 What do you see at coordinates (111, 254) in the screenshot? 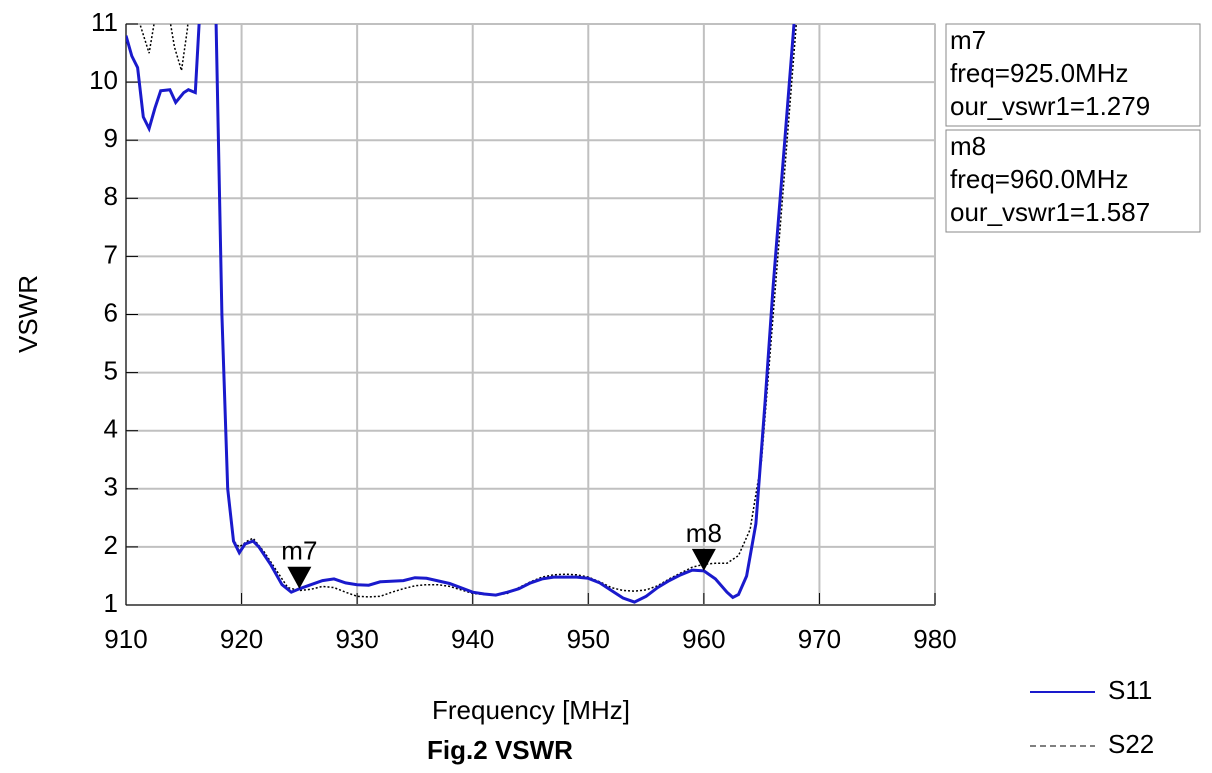
I see `y-tick-label: 7` at bounding box center [111, 254].